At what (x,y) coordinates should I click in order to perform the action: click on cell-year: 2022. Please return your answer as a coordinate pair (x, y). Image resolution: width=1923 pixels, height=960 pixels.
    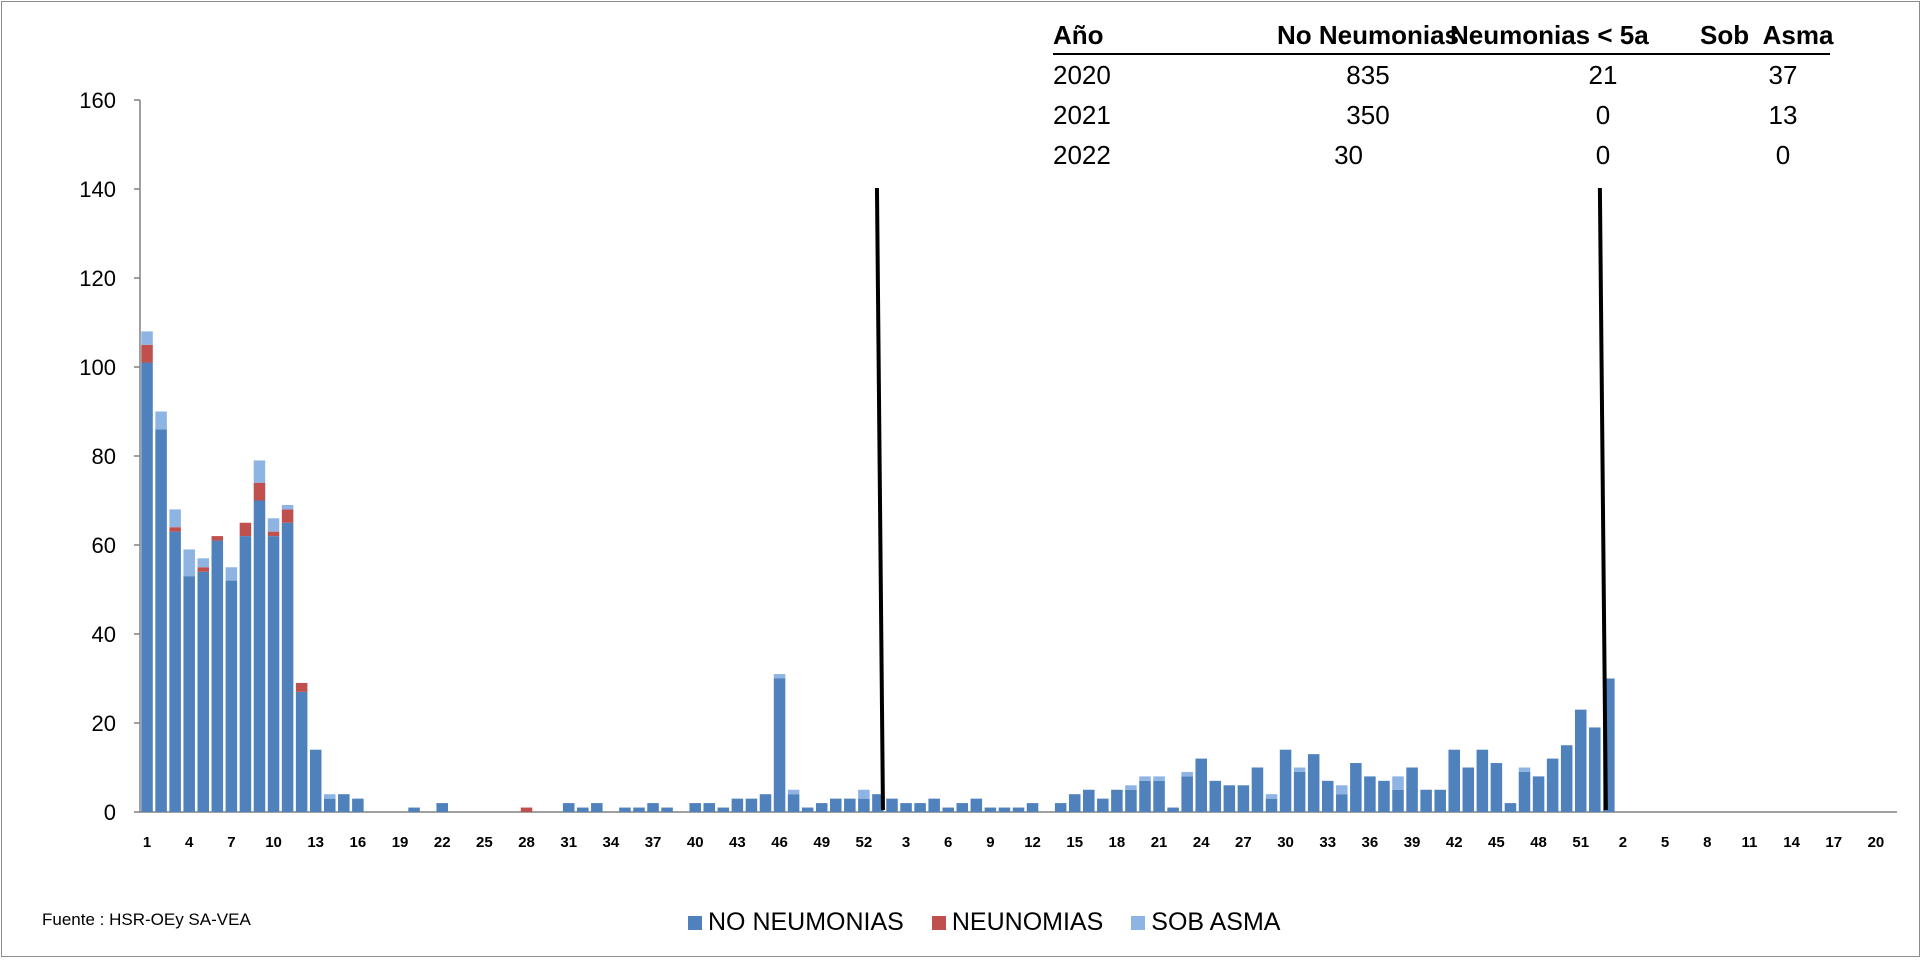
    Looking at the image, I should click on (1082, 155).